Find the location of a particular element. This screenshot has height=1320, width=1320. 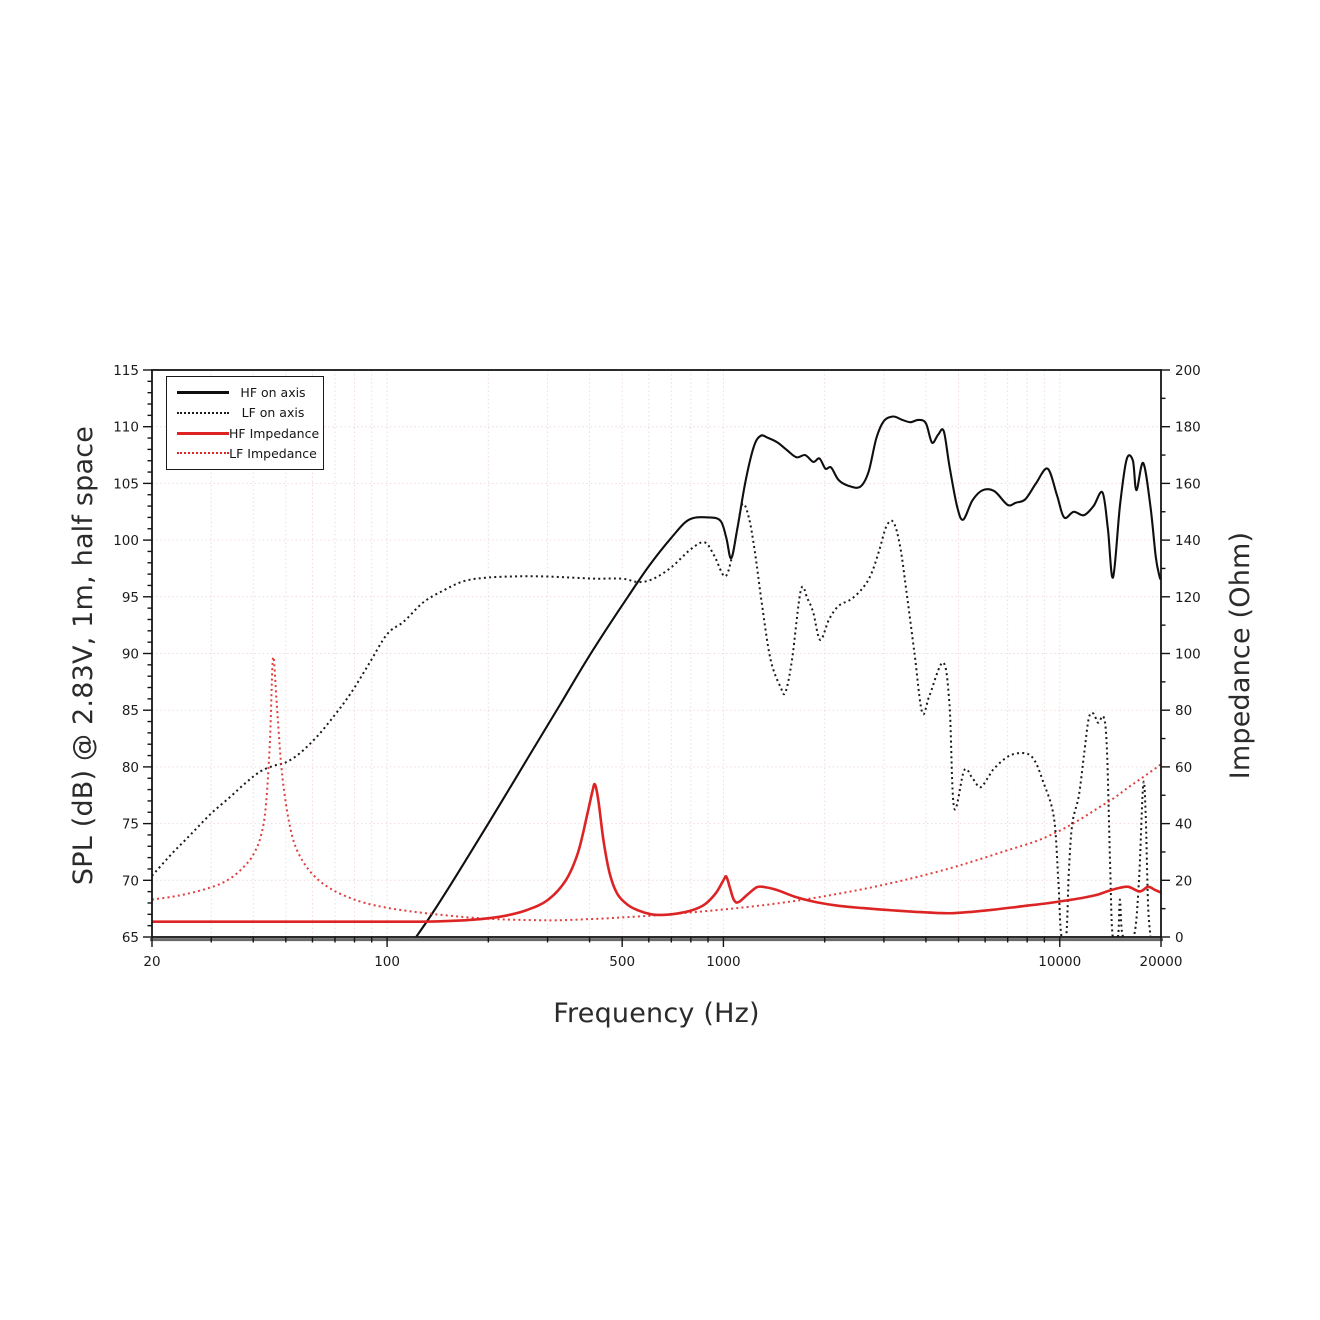

tick-label: 60 is located at coordinates (1183, 768).